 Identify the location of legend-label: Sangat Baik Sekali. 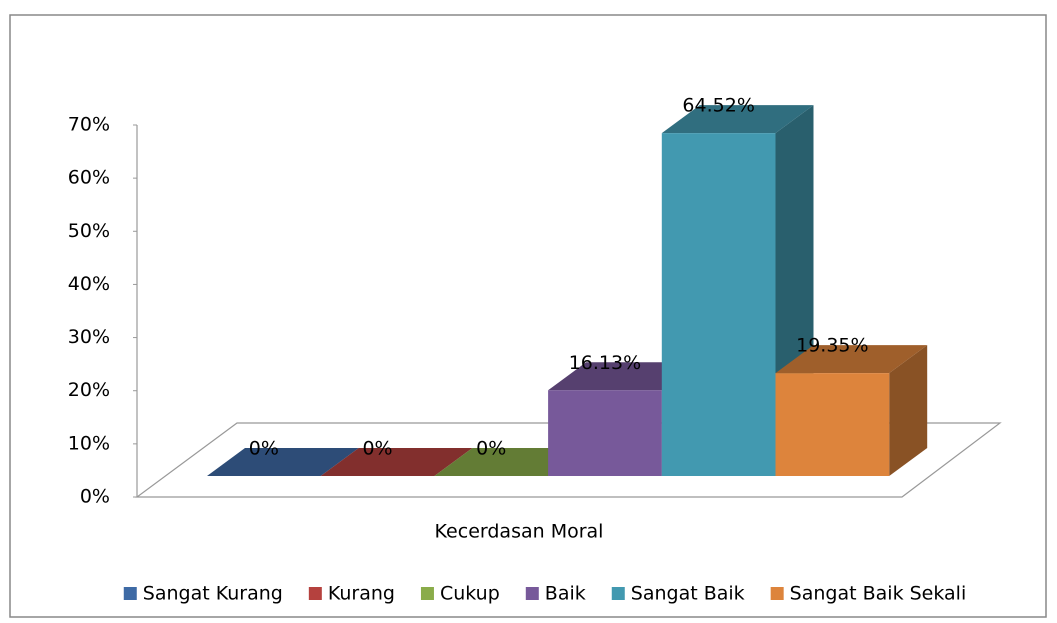
(878, 594).